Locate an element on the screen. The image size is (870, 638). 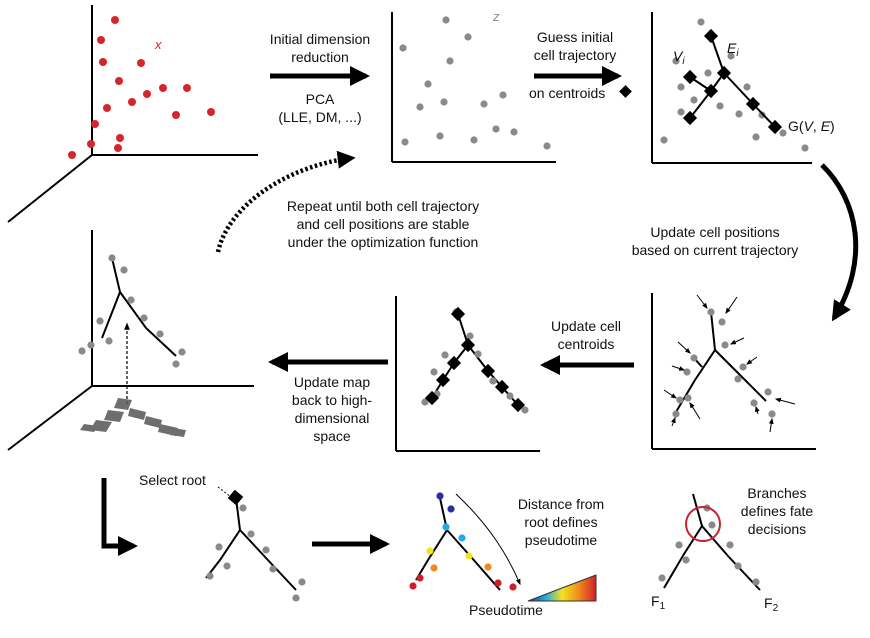
panel-select-root is located at coordinates (255, 544).